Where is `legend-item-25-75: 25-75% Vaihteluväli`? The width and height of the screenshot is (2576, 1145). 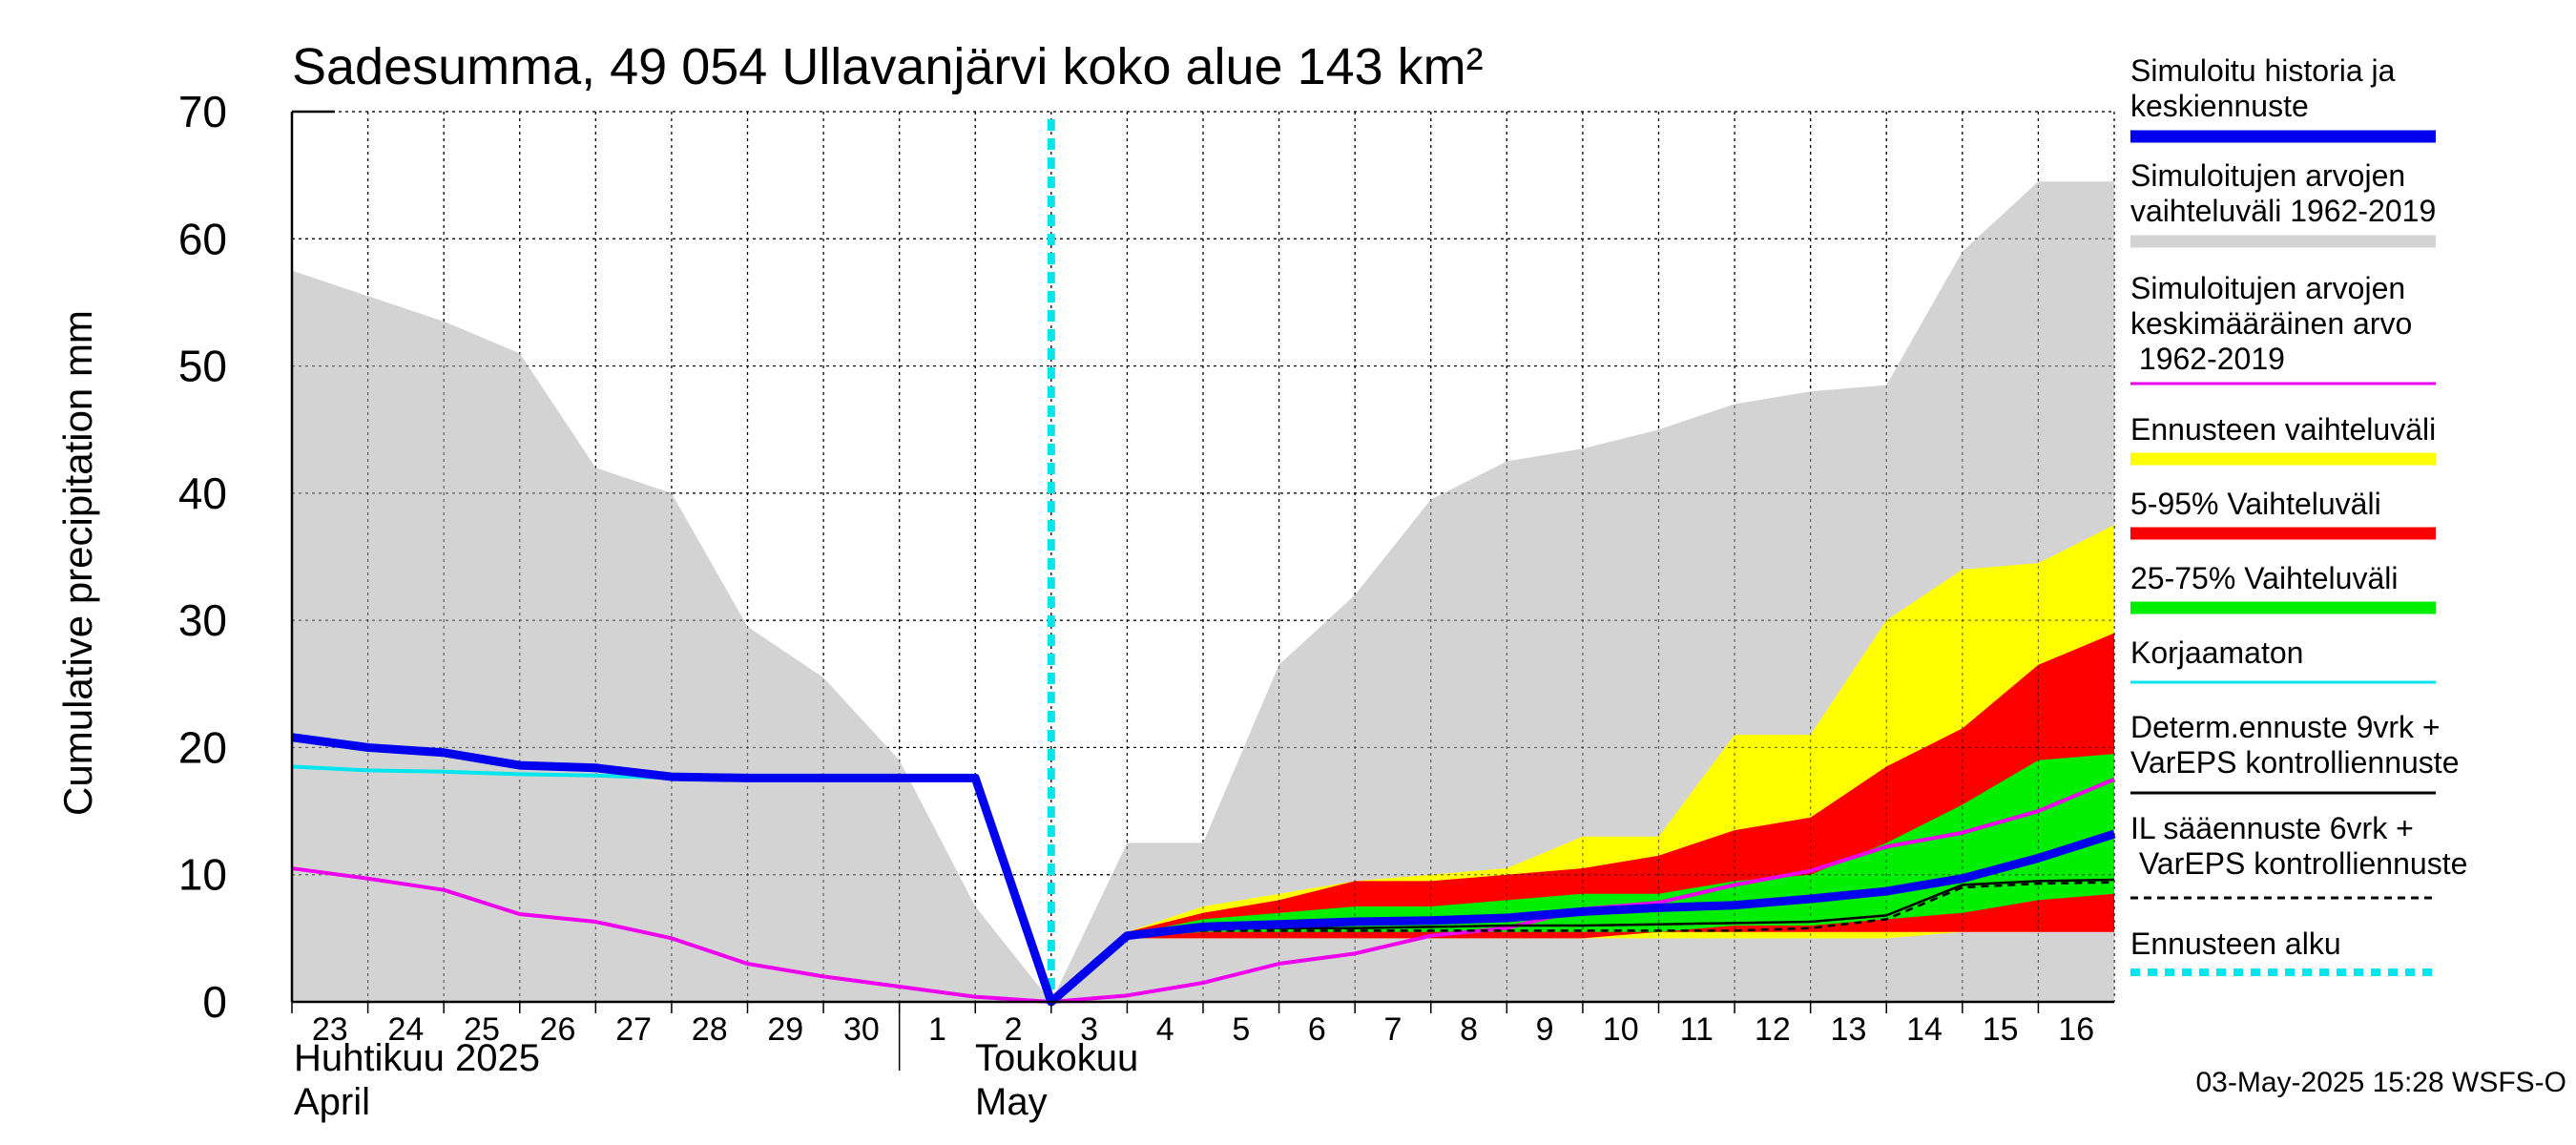
legend-item-25-75: 25-75% Vaihteluväli is located at coordinates (2283, 587).